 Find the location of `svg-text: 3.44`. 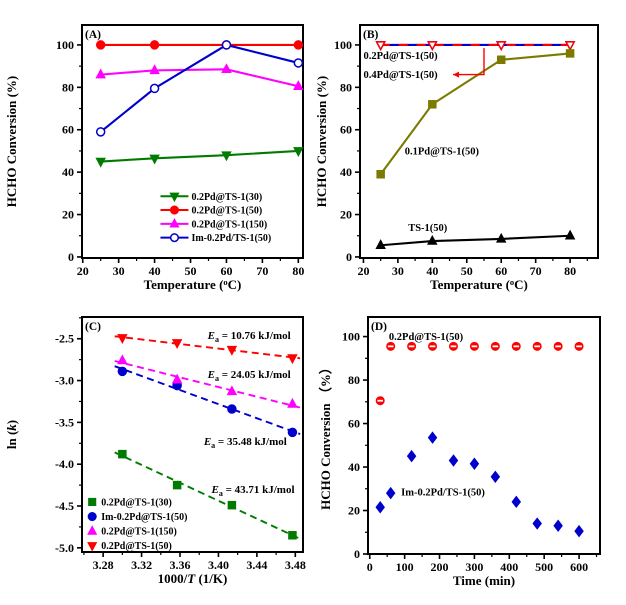

svg-text: 3.44 is located at coordinates (256, 565).